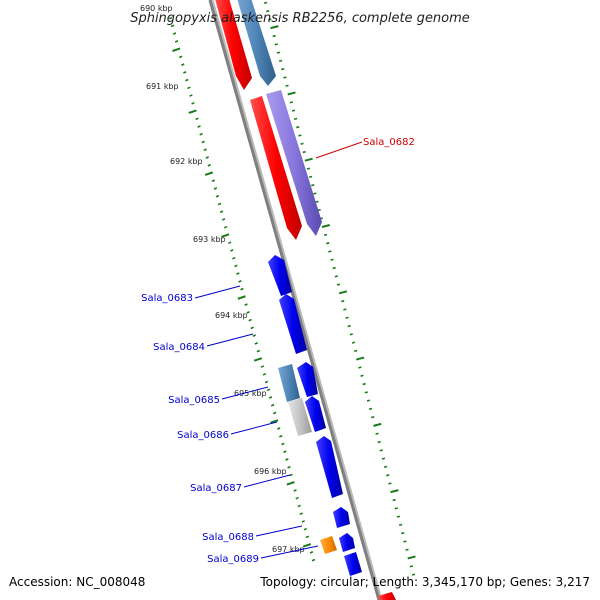 The height and width of the screenshot is (600, 600). What do you see at coordinates (387, 596) in the screenshot?
I see `gene-bottom-red` at bounding box center [387, 596].